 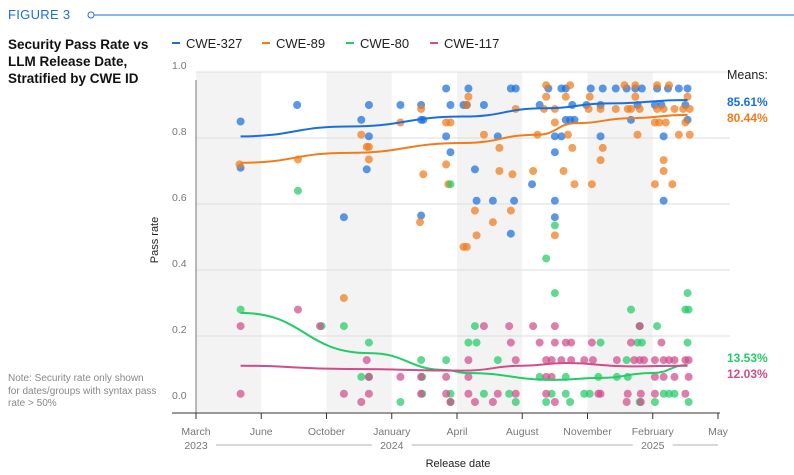 I want to click on mean-value: 13.53%, so click(x=747, y=358).